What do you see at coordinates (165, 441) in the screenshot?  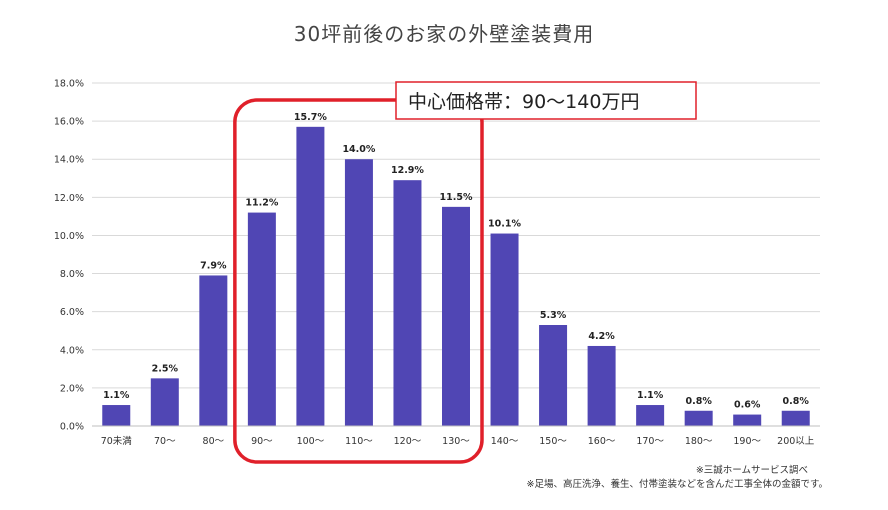 I see `x-tick-label: 70〜` at bounding box center [165, 441].